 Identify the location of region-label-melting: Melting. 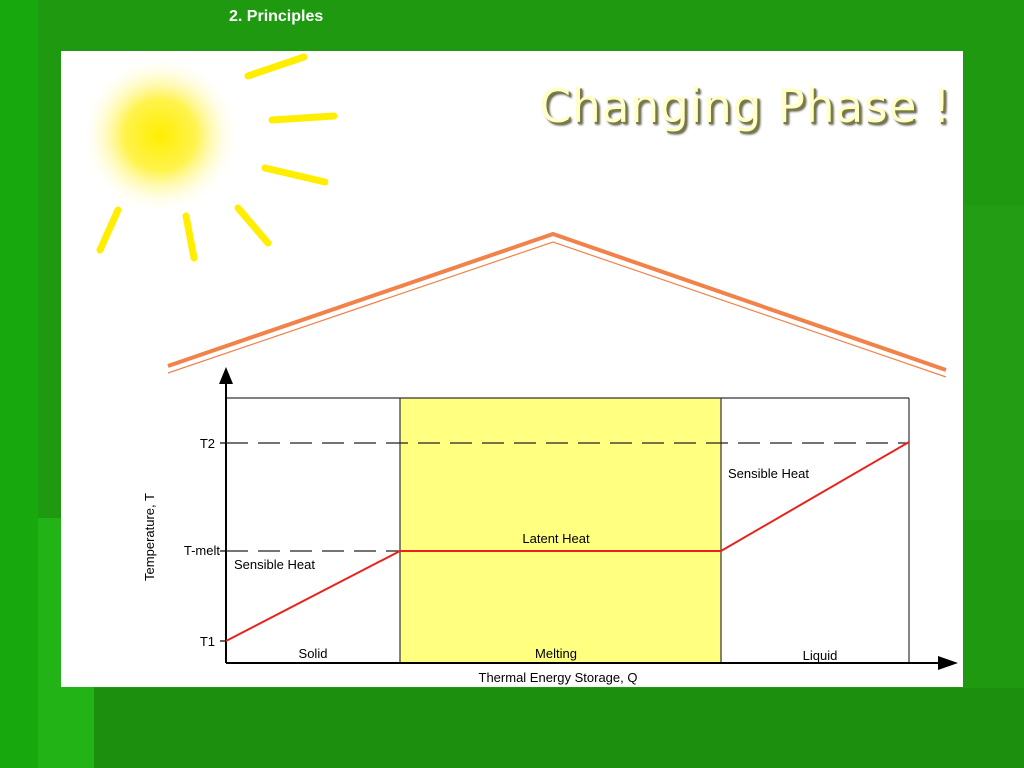
(556, 653).